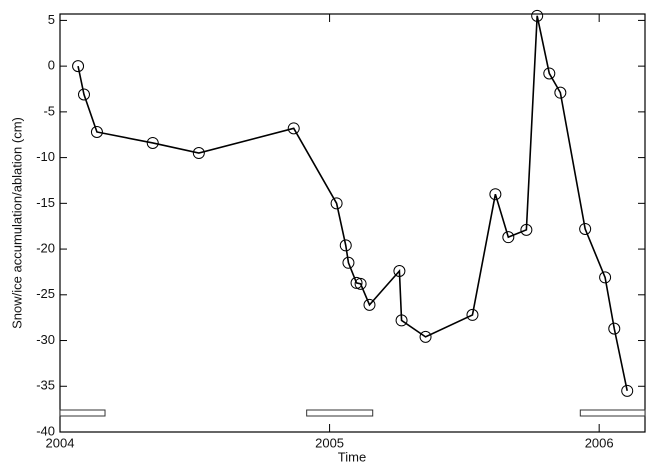 The height and width of the screenshot is (465, 654). I want to click on y-tick-label: -20, so click(45, 248).